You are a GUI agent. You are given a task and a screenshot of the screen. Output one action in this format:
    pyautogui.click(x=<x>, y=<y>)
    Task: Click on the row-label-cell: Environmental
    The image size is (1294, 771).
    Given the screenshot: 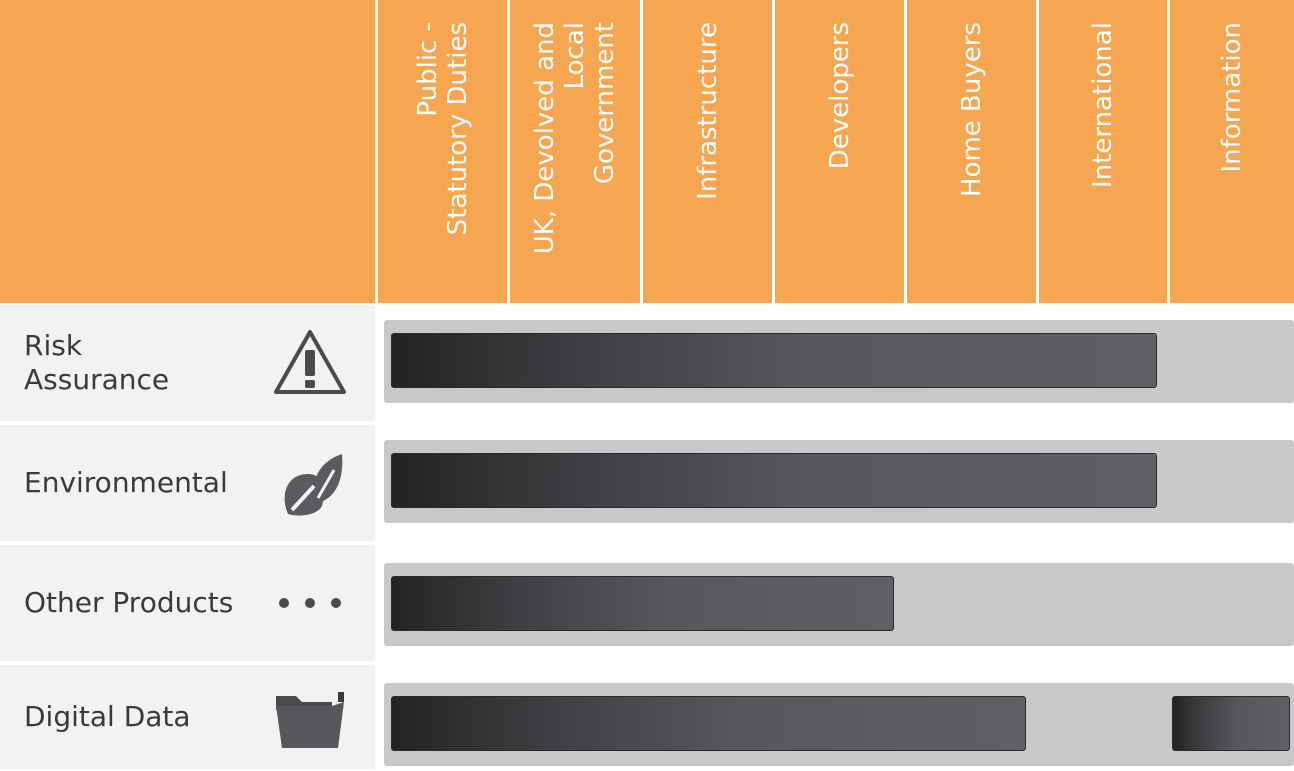 What is the action you would take?
    pyautogui.click(x=187, y=483)
    